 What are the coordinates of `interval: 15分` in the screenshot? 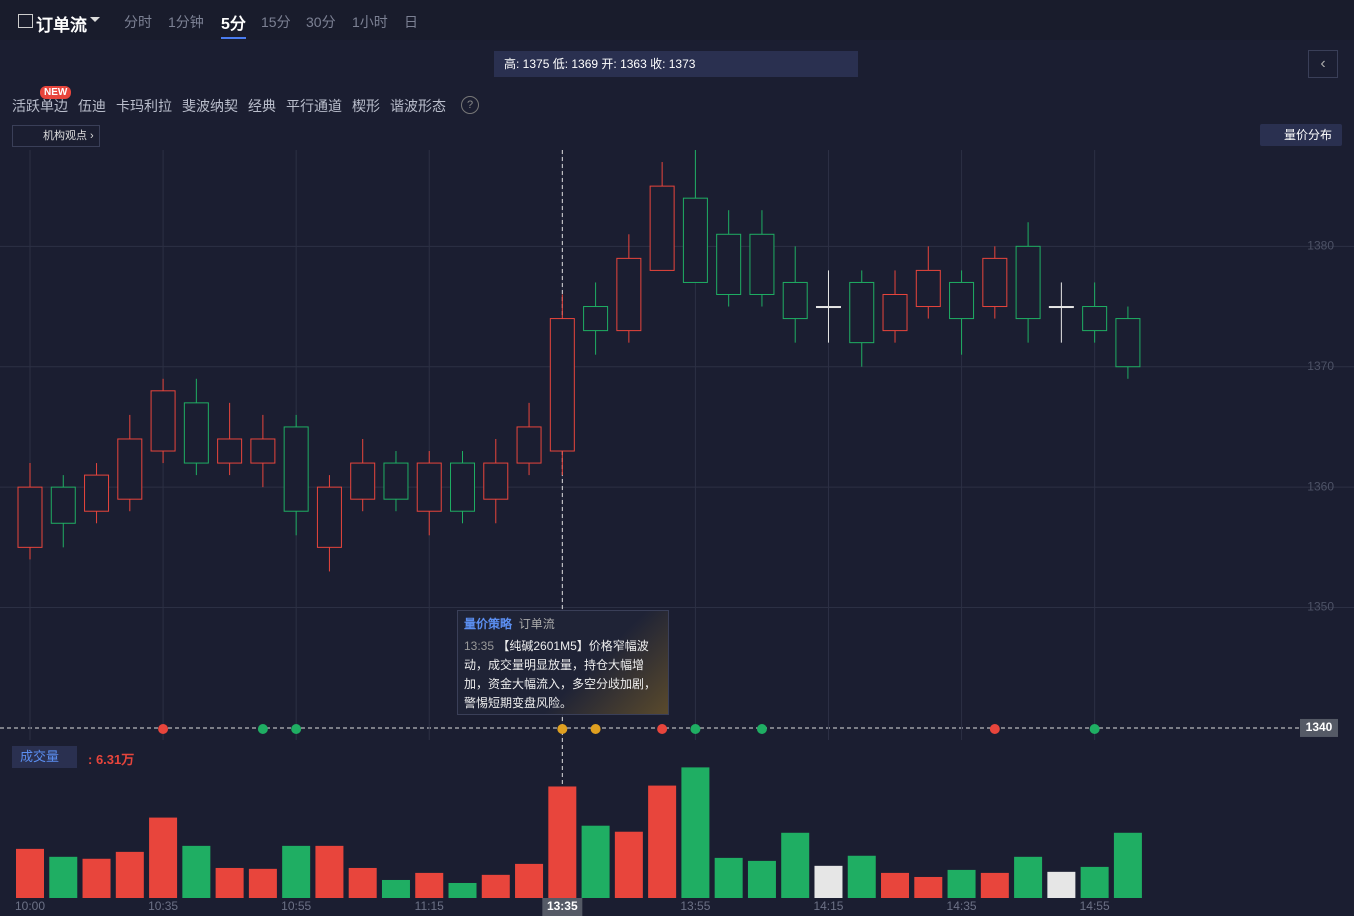 It's located at (276, 22).